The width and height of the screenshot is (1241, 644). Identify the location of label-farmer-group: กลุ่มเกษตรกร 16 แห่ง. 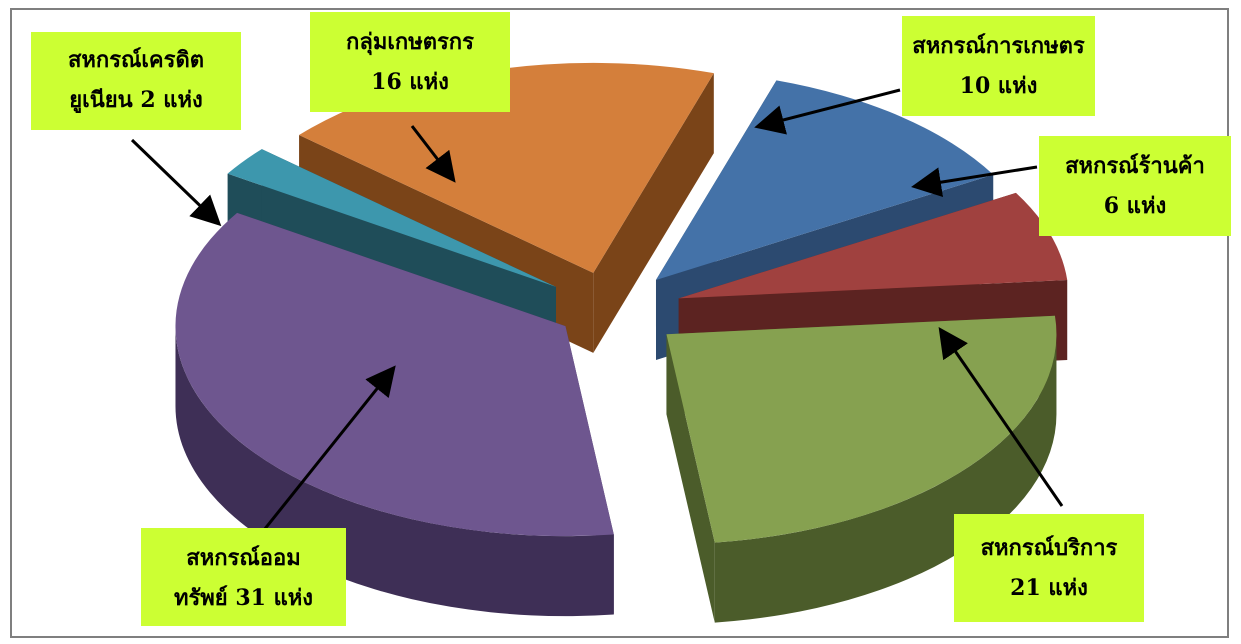
(410, 62).